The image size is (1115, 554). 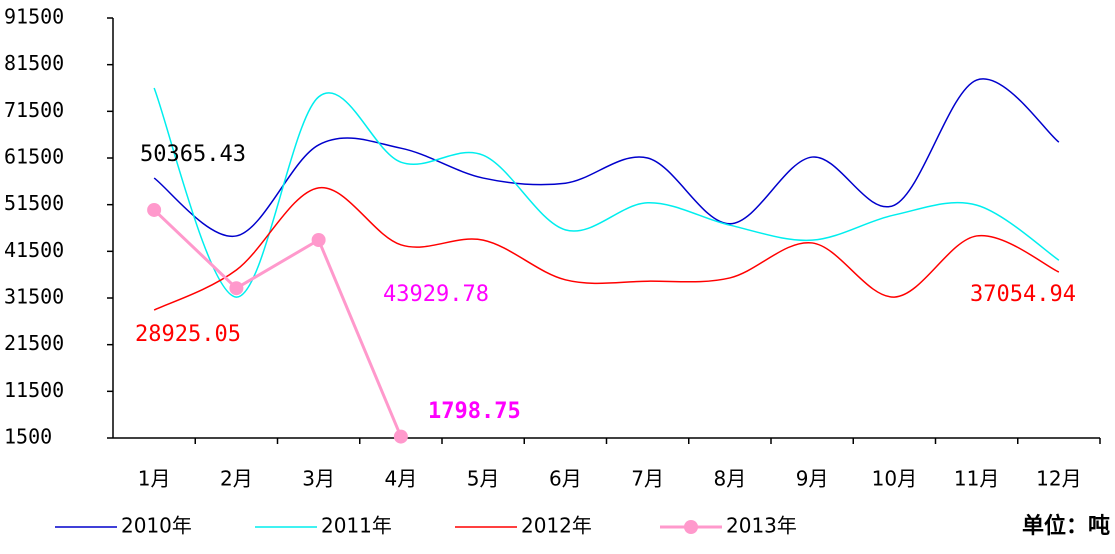 What do you see at coordinates (34, 17) in the screenshot?
I see `y-tick-label: 91500` at bounding box center [34, 17].